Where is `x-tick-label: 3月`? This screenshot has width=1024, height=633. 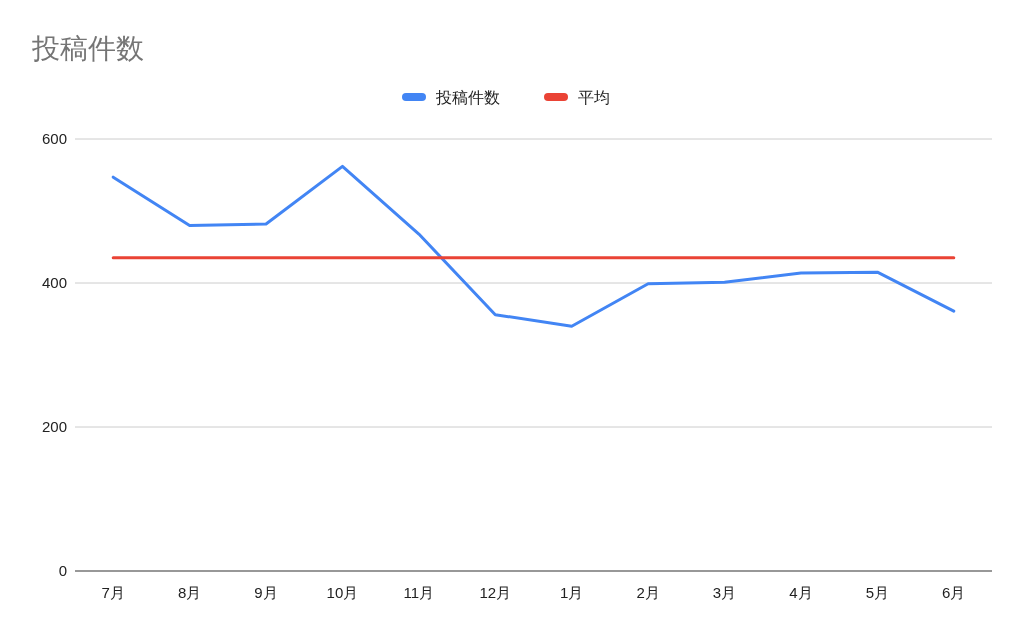
x-tick-label: 3月 is located at coordinates (724, 592).